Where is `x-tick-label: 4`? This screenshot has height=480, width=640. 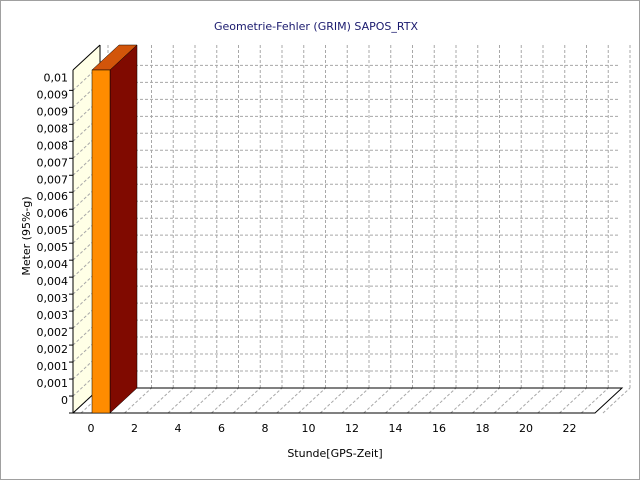 x-tick-label: 4 is located at coordinates (178, 428).